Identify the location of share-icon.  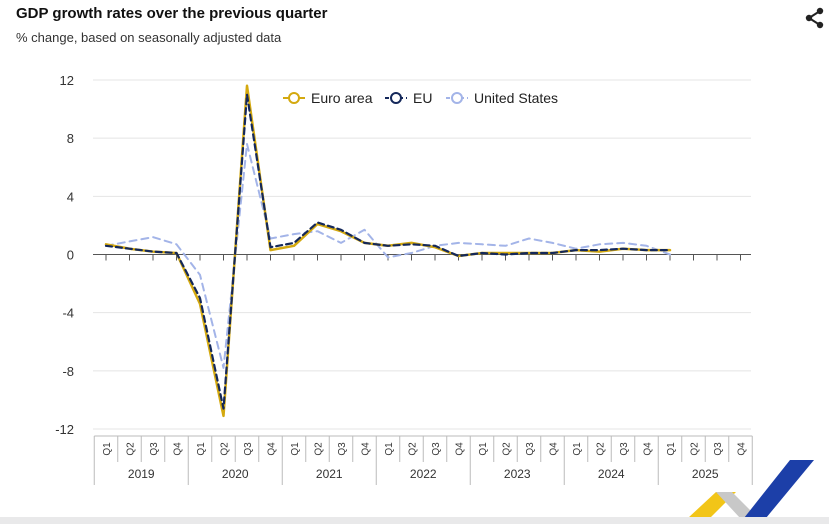
(815, 18).